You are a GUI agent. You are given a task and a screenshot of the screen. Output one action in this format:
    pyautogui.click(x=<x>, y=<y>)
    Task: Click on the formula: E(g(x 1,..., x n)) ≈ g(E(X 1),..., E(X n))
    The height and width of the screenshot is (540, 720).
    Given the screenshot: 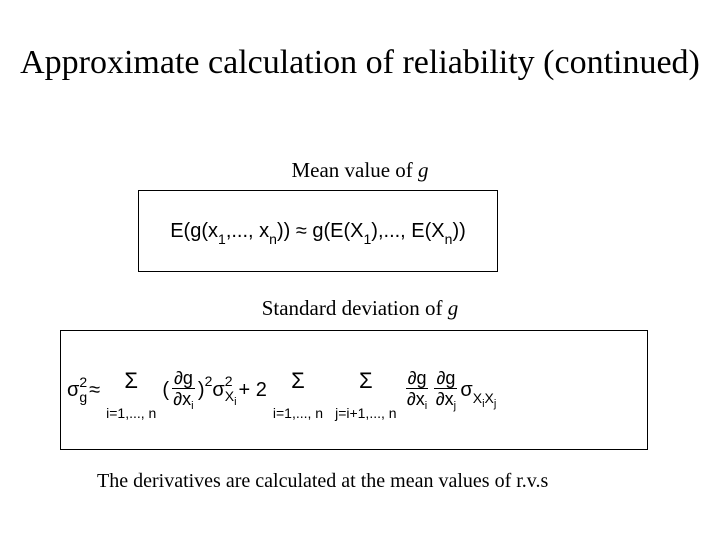 What is the action you would take?
    pyautogui.click(x=318, y=233)
    